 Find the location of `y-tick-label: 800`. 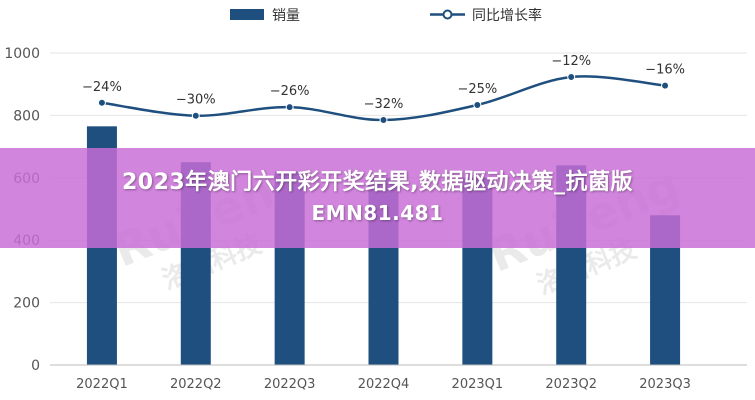

y-tick-label: 800 is located at coordinates (26, 116).